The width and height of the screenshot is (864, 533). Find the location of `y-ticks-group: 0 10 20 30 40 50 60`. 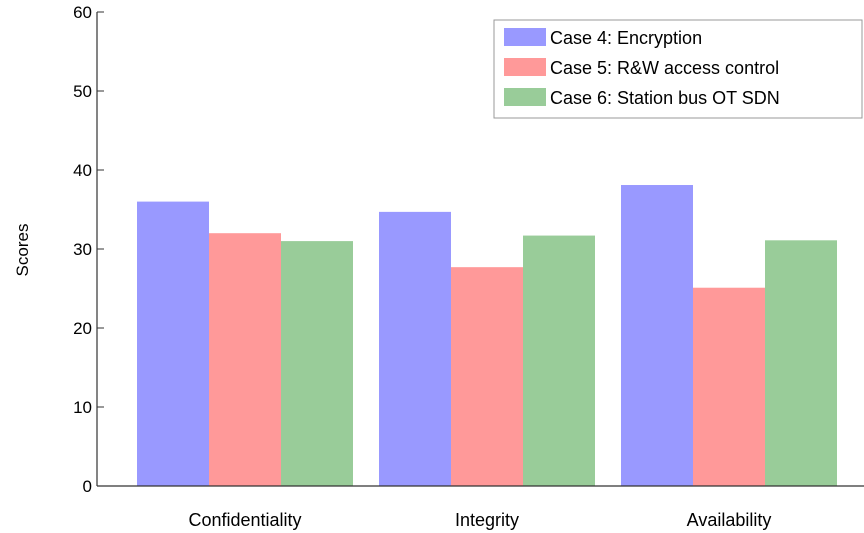

y-ticks-group: 0 10 20 30 40 50 60 is located at coordinates (88, 249).